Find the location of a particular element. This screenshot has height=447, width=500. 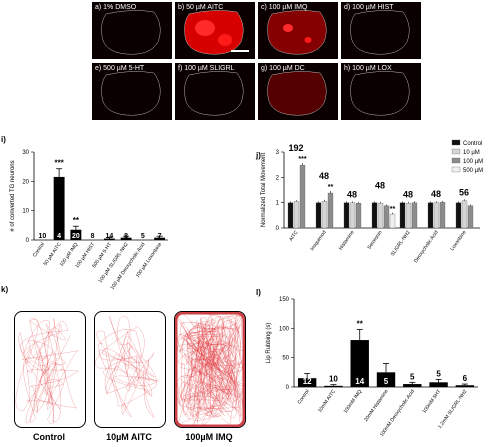

y-tick-label: 1 is located at coordinates (278, 204).